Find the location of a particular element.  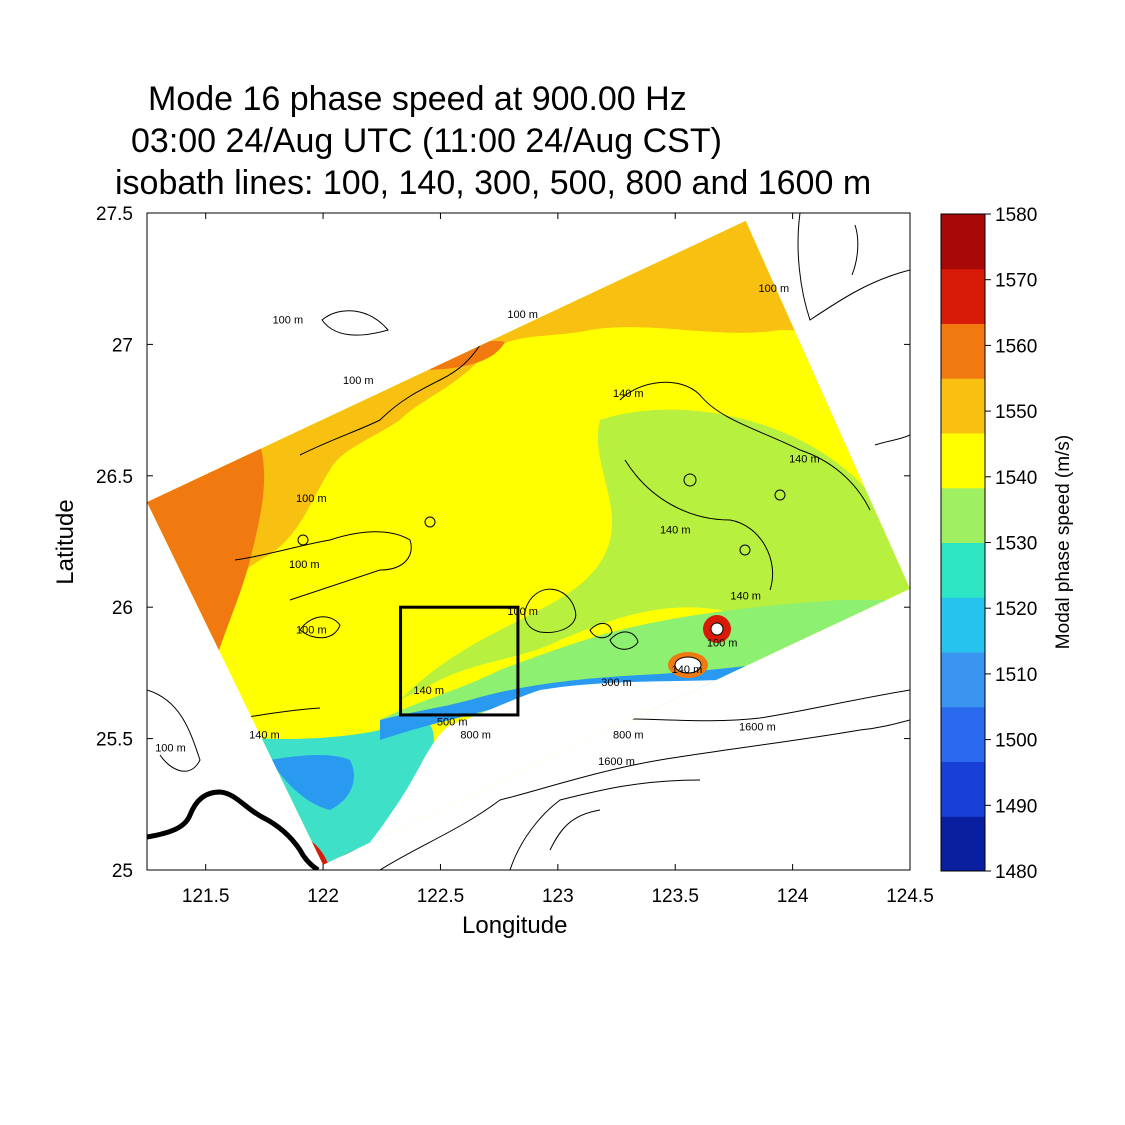

colorbar-title: Modal phase speed (m/s) is located at coordinates (1063, 542).